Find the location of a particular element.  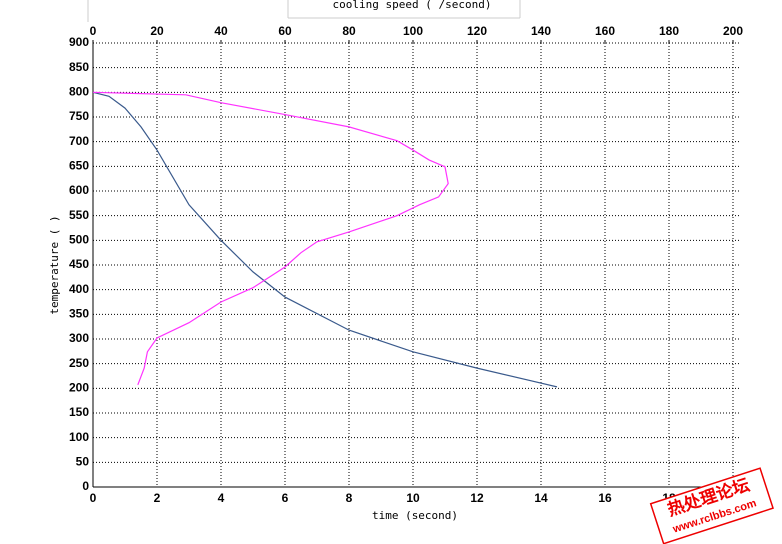

x-tick-label: 16 is located at coordinates (605, 498).